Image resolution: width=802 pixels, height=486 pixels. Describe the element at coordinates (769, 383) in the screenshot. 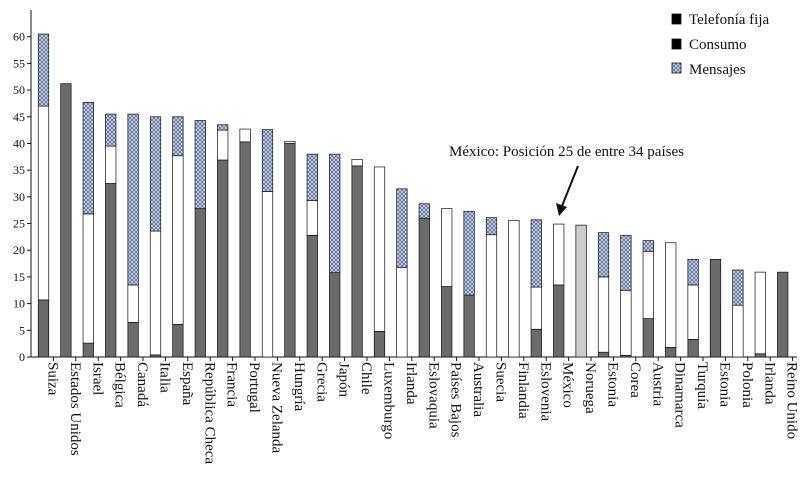

I see `category-label: Irlanda` at that location.